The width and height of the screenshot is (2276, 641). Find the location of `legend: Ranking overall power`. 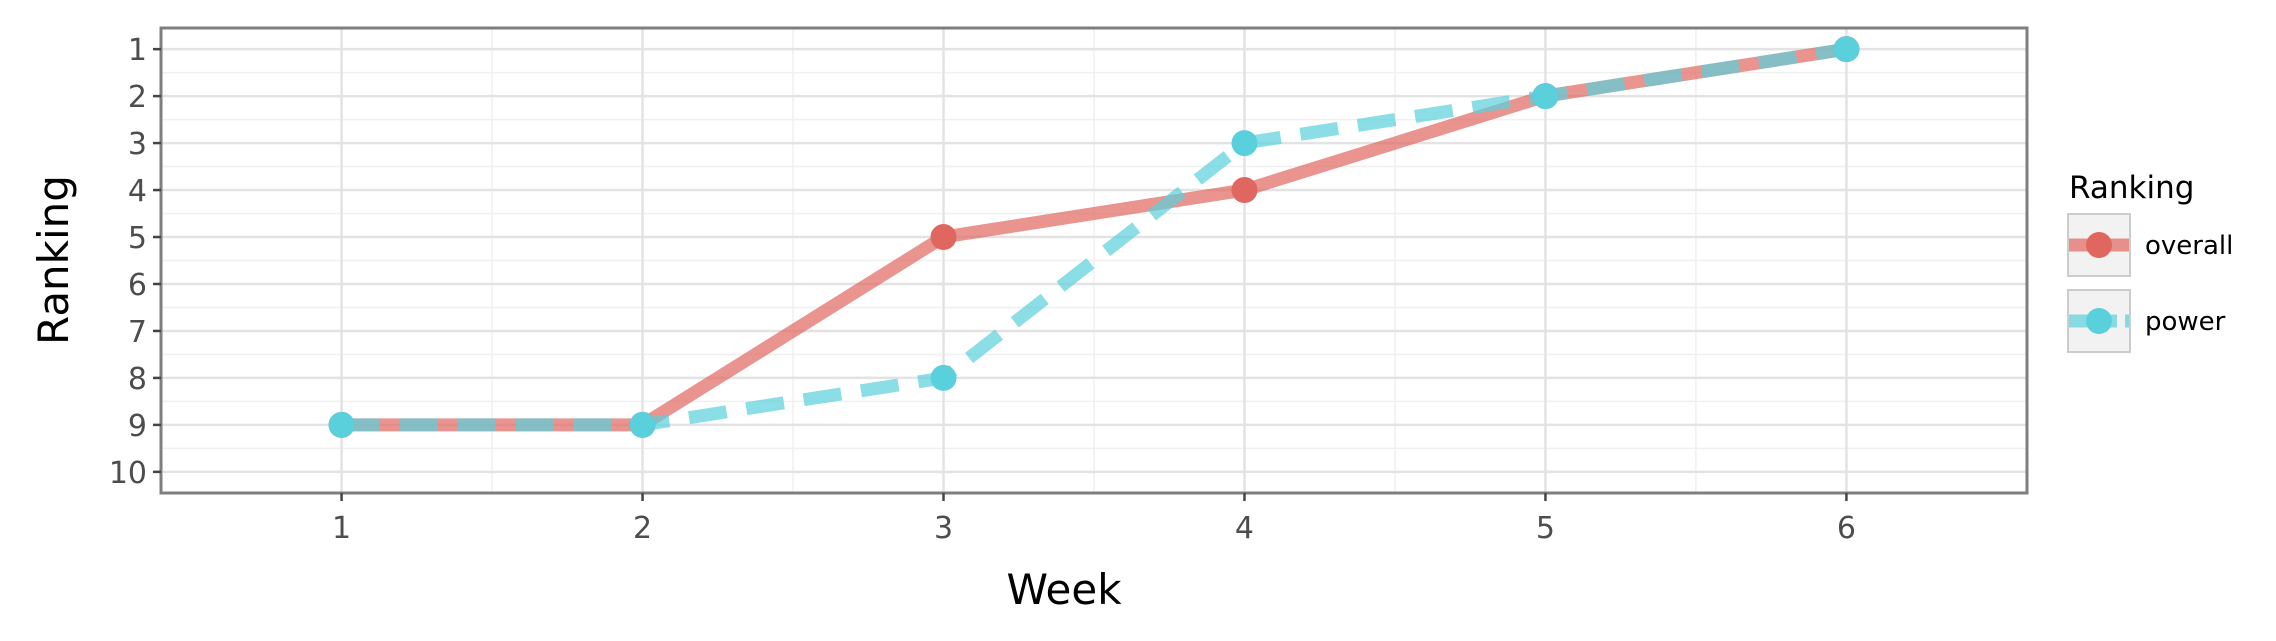

legend: Ranking overall power is located at coordinates (2150, 261).